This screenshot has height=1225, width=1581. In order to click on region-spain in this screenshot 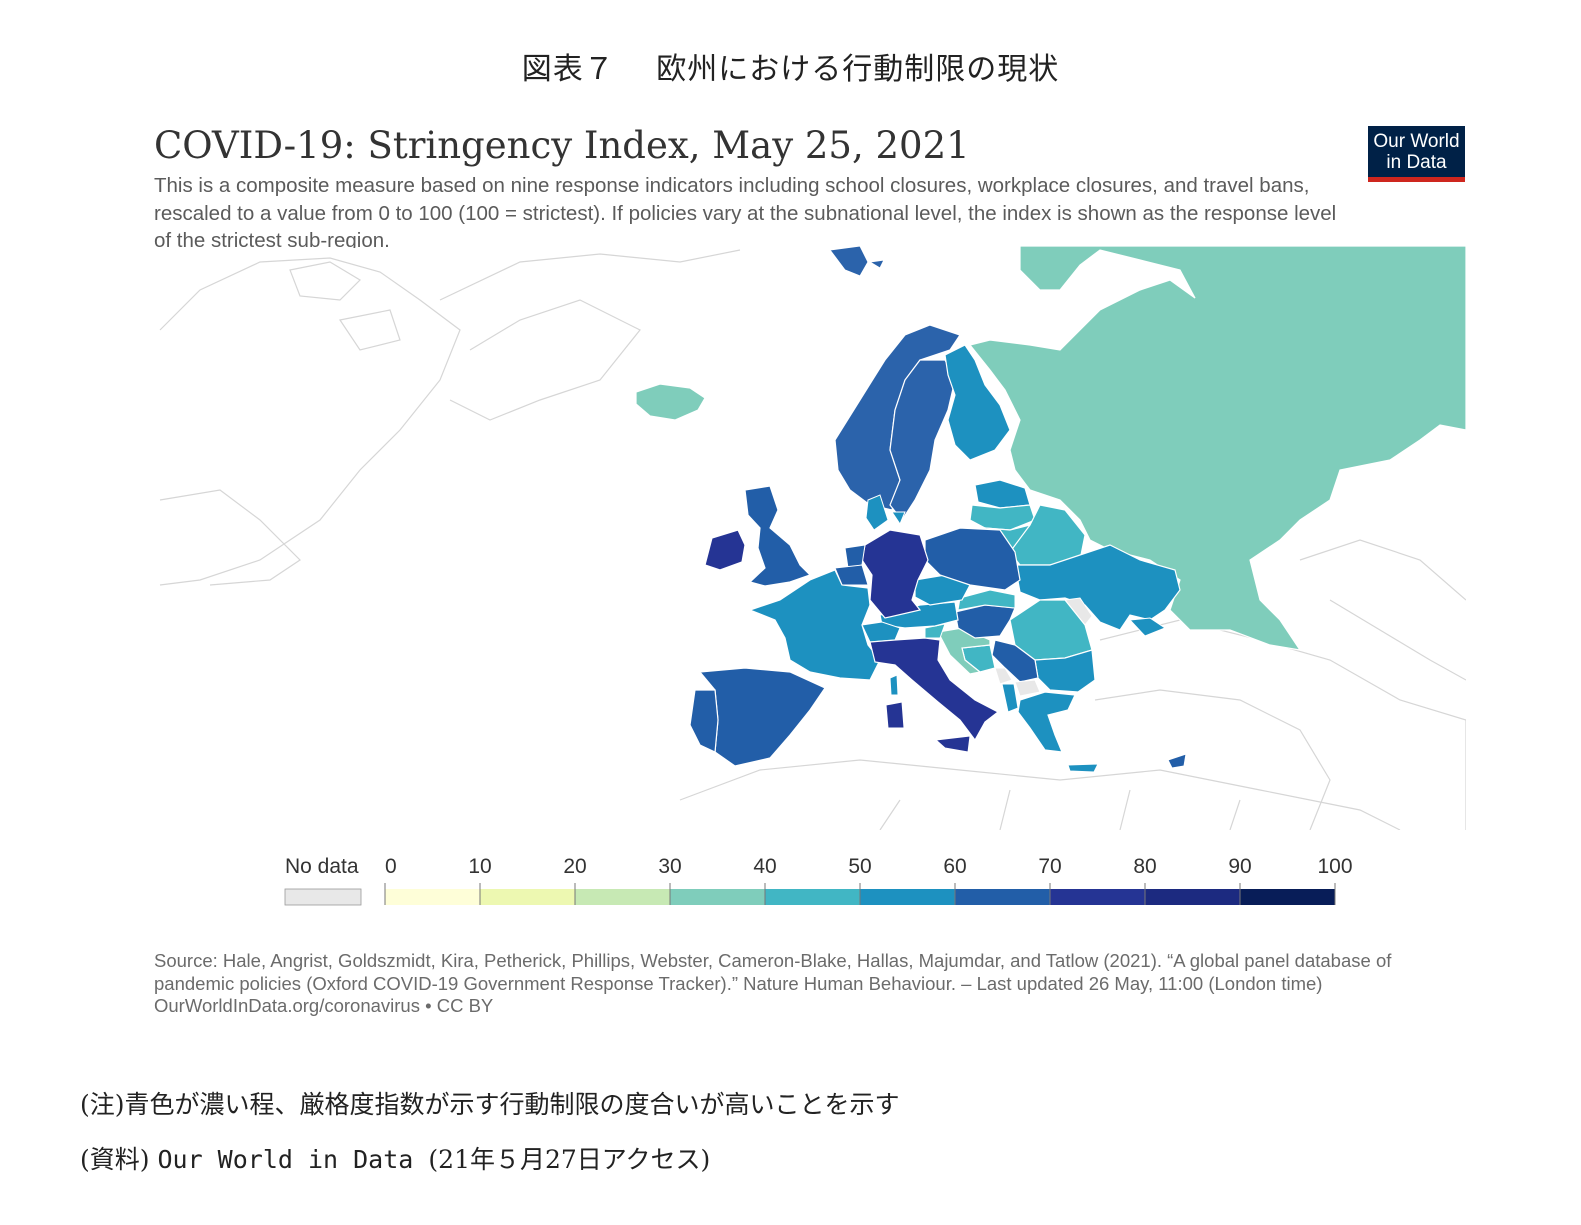, I will do `click(762, 717)`.